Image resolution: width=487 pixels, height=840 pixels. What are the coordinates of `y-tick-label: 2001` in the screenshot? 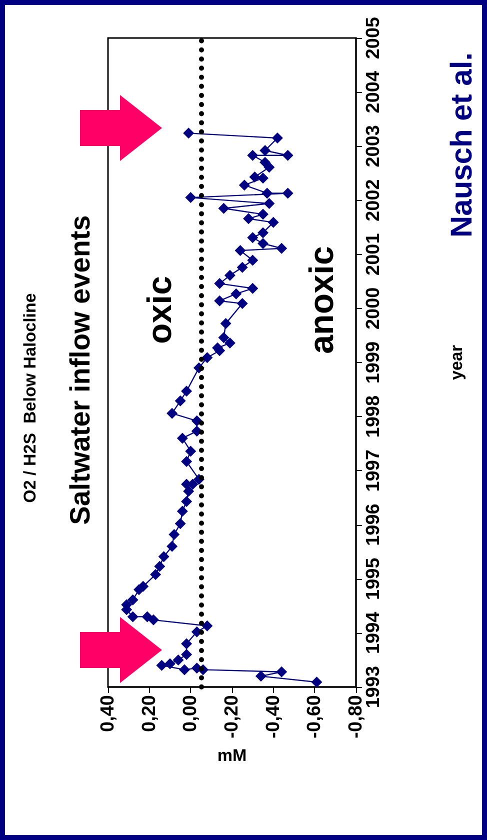 It's located at (373, 254).